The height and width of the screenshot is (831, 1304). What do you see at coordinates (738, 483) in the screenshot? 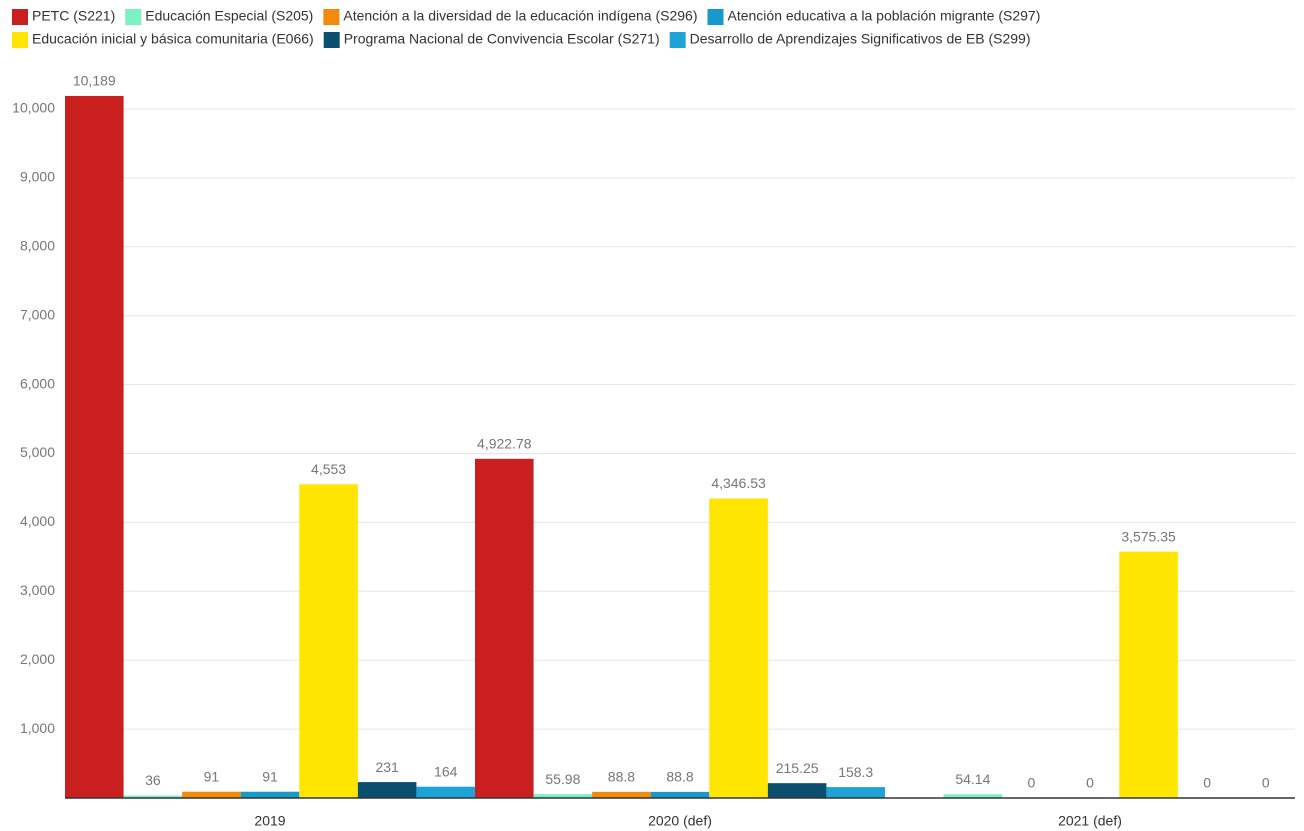
I see `data-label: 4,346.53` at bounding box center [738, 483].